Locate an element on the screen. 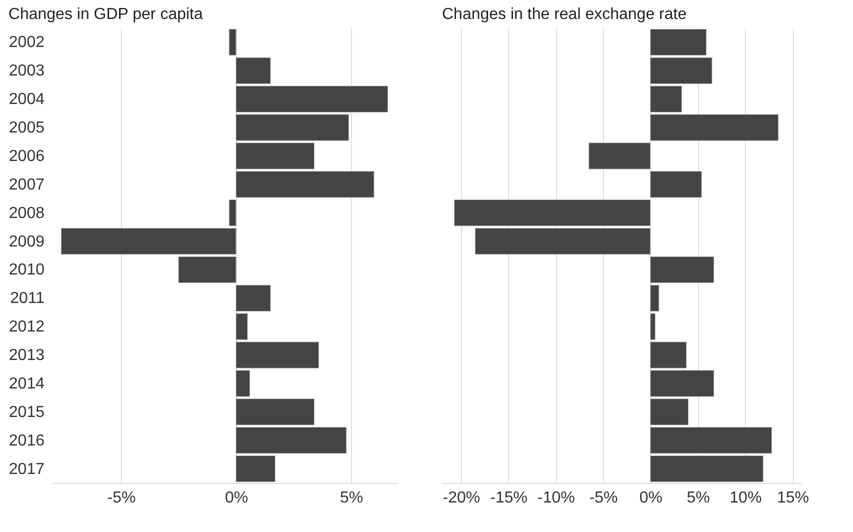  chart-title: Changes in GDP per capita is located at coordinates (105, 14).